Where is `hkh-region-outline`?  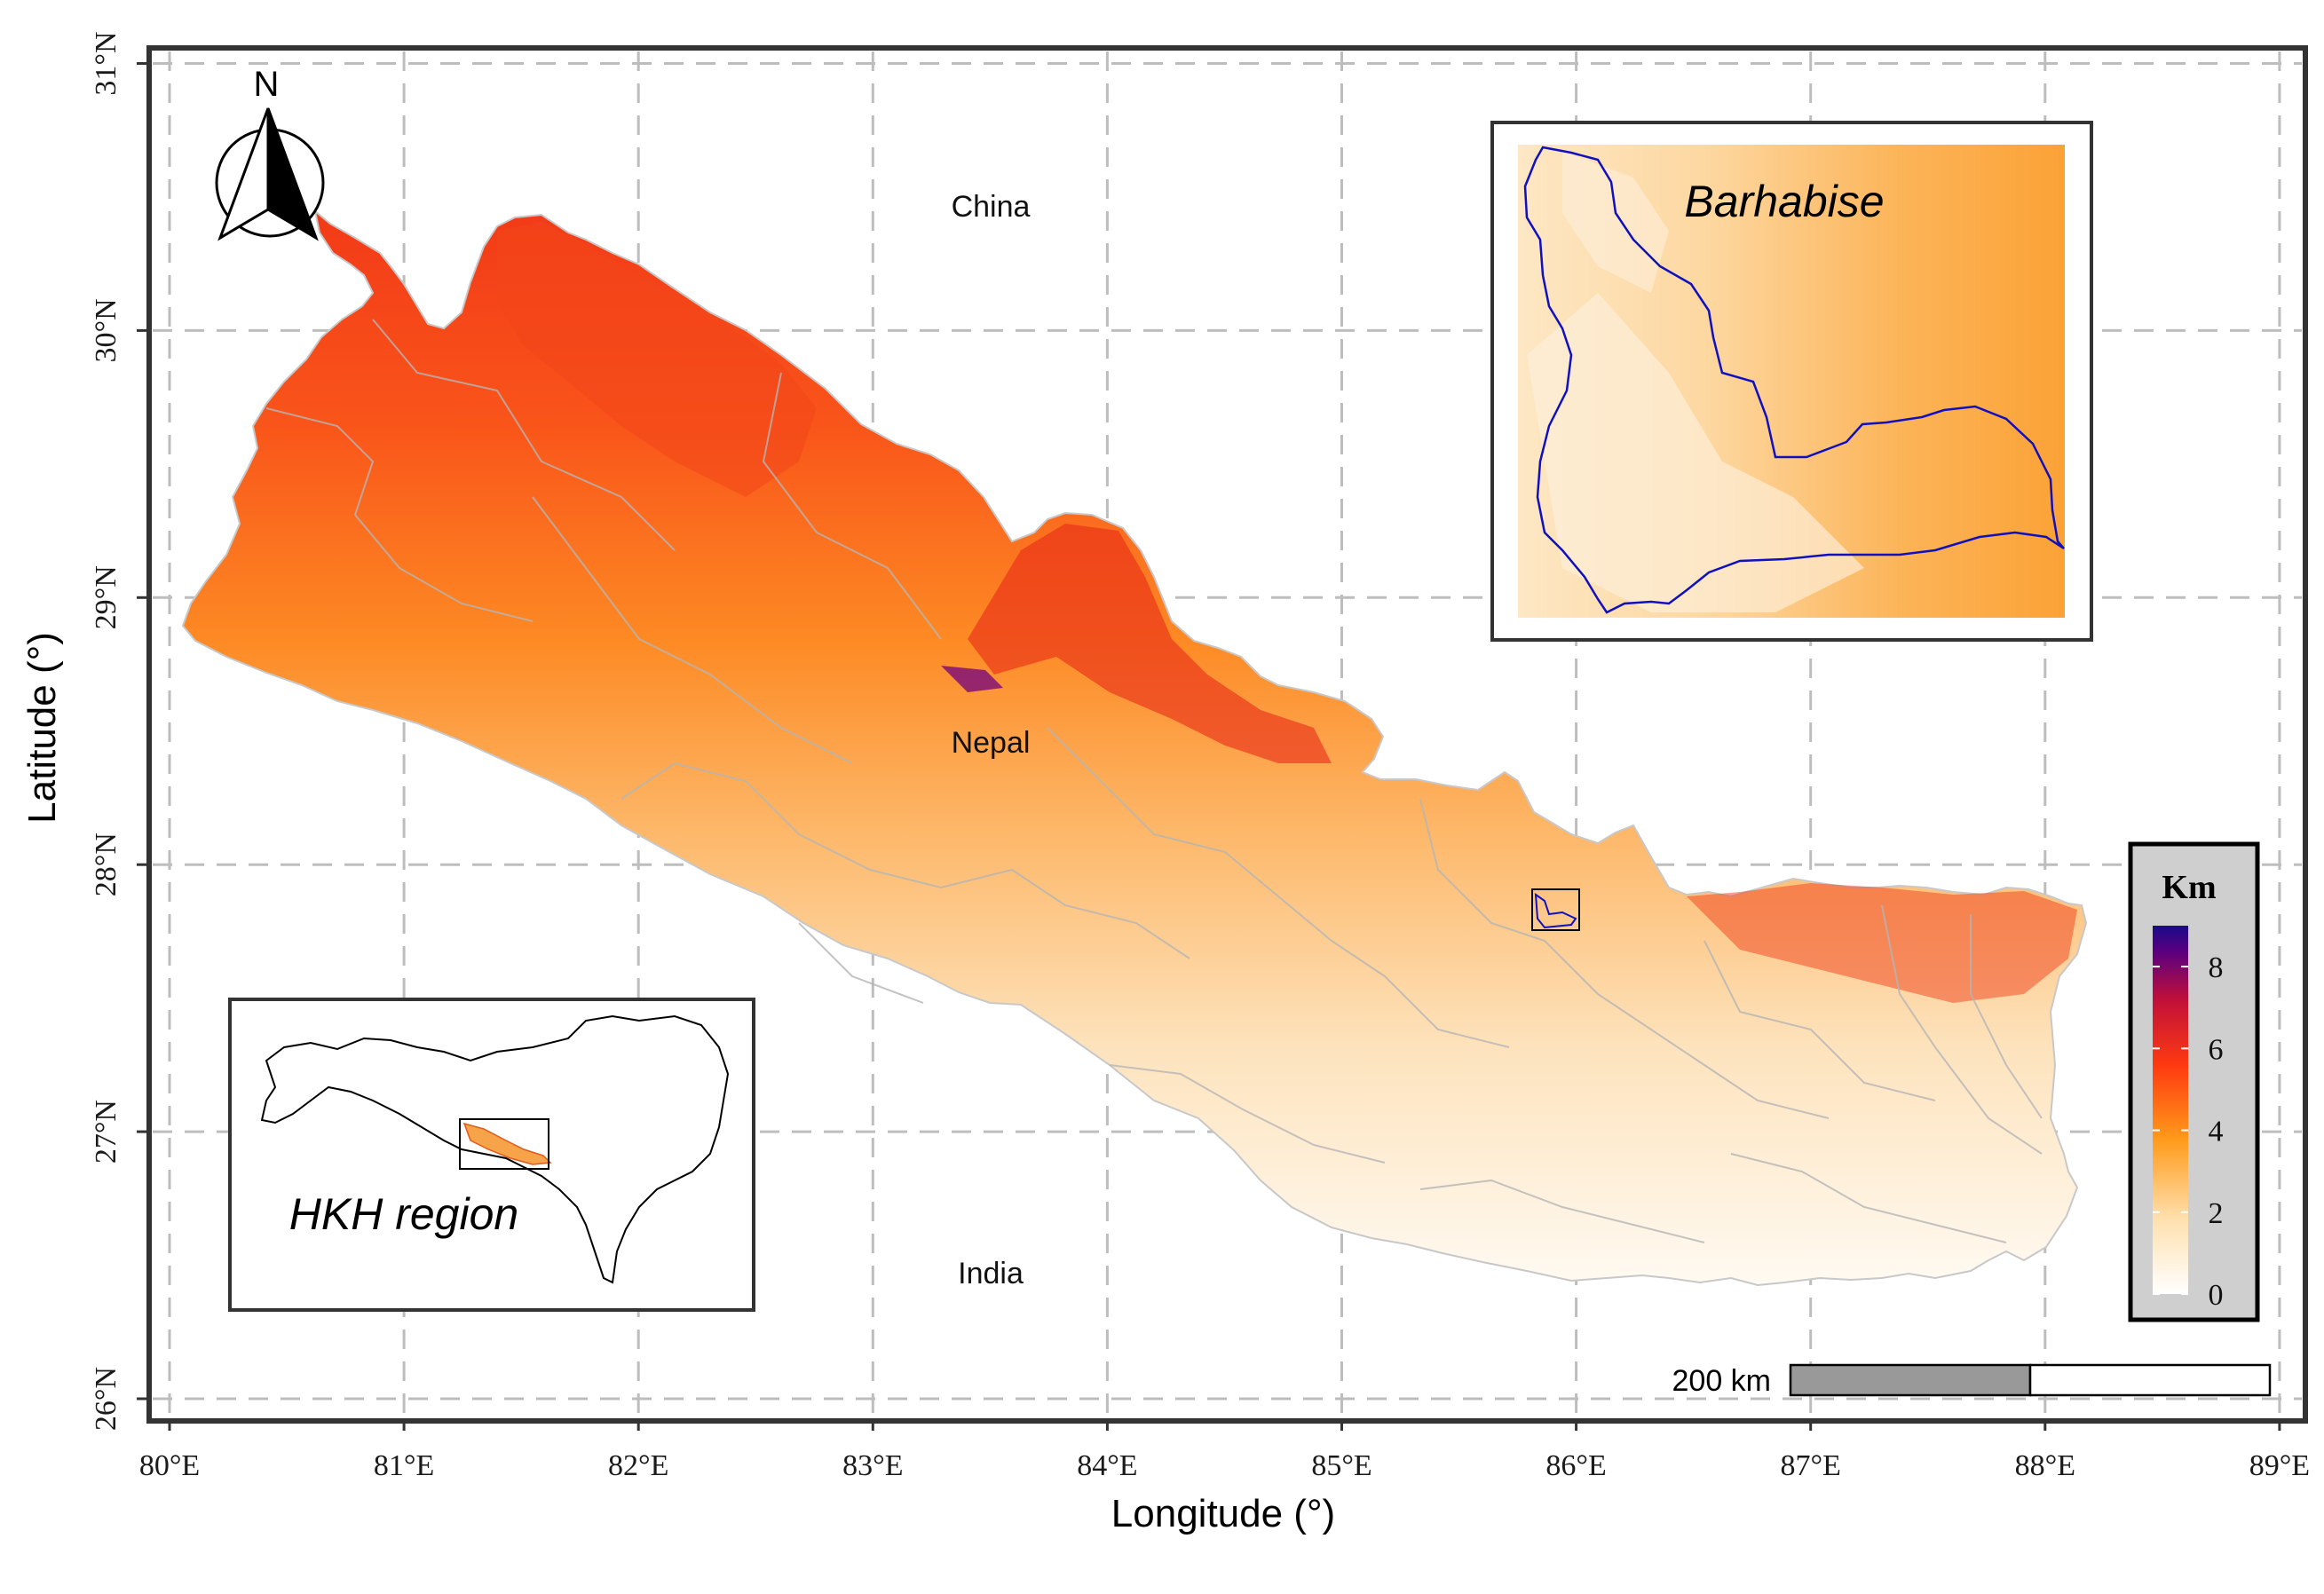
hkh-region-outline is located at coordinates (495, 1149).